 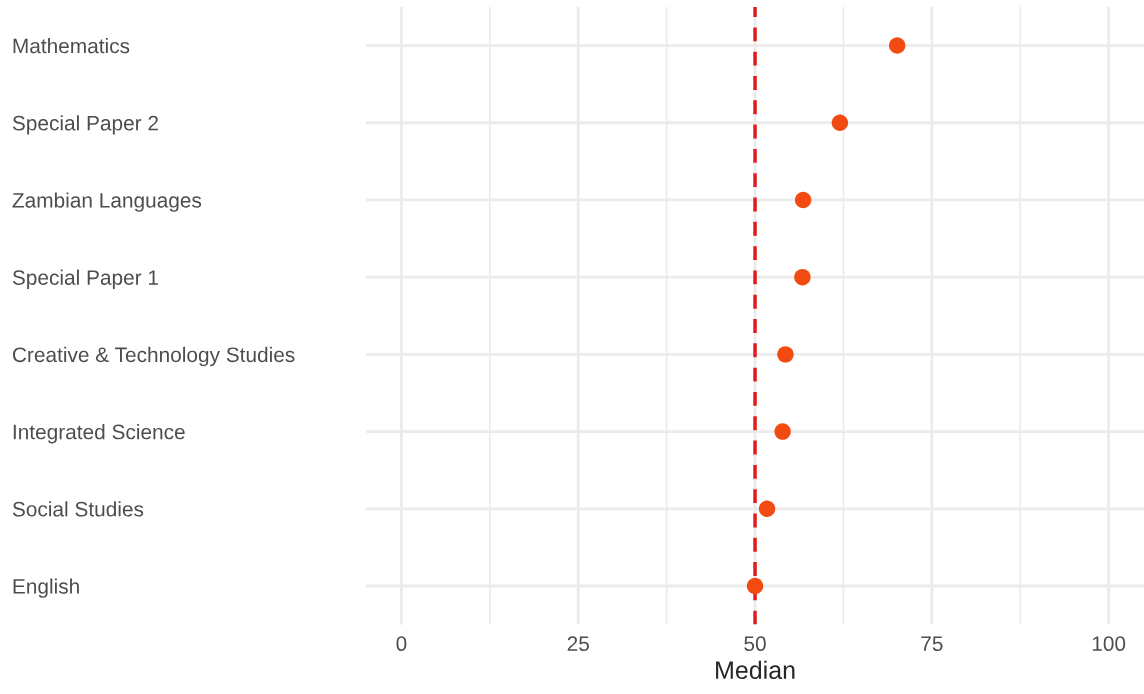 I want to click on y-tick-label: Creative & Technology Studies, so click(x=153, y=356).